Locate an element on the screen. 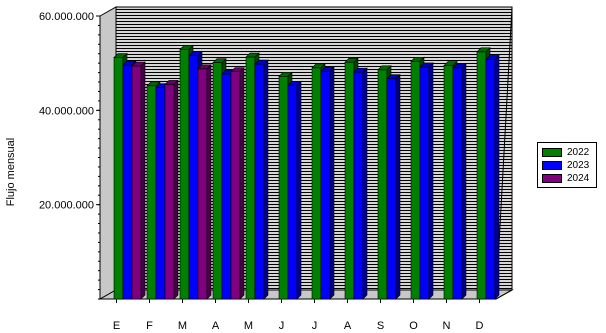 The image size is (606, 333). x-tick-label: E is located at coordinates (116, 326).